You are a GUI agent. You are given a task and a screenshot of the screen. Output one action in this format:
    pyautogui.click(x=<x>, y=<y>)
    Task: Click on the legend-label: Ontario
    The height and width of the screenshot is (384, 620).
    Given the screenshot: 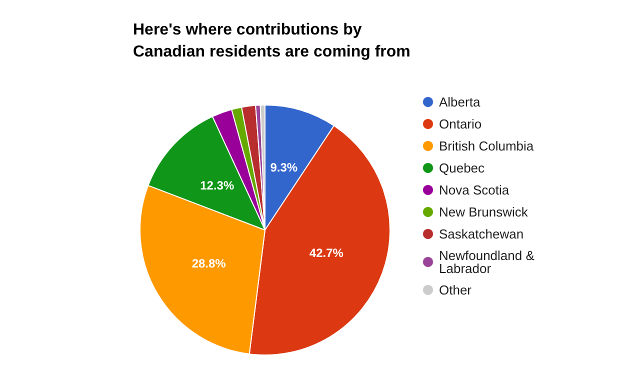 What is the action you would take?
    pyautogui.click(x=460, y=124)
    